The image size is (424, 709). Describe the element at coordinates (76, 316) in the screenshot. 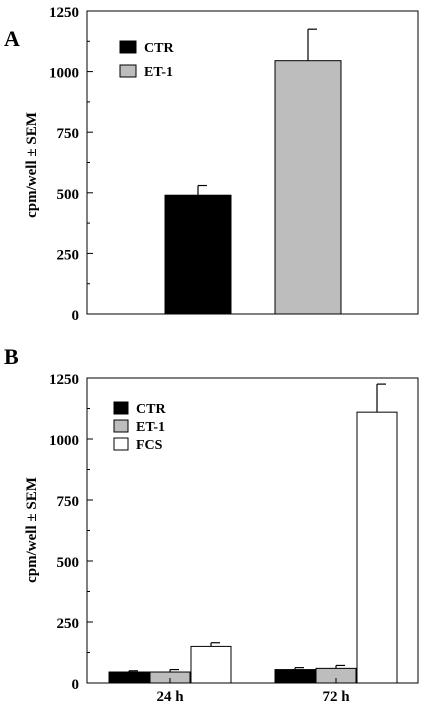

I see `panel-a-y-tick-label: 0` at that location.